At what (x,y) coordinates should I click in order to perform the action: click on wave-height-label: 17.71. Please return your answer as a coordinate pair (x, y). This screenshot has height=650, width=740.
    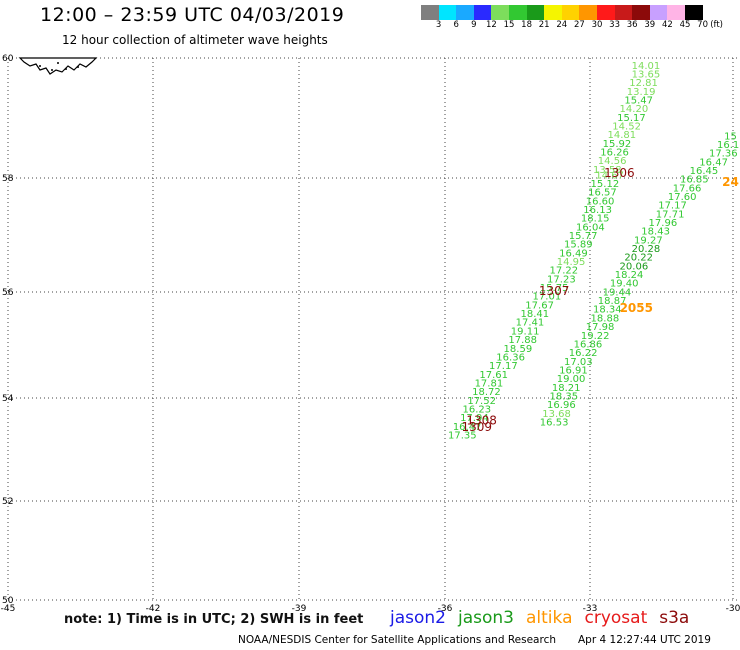
    Looking at the image, I should click on (670, 214).